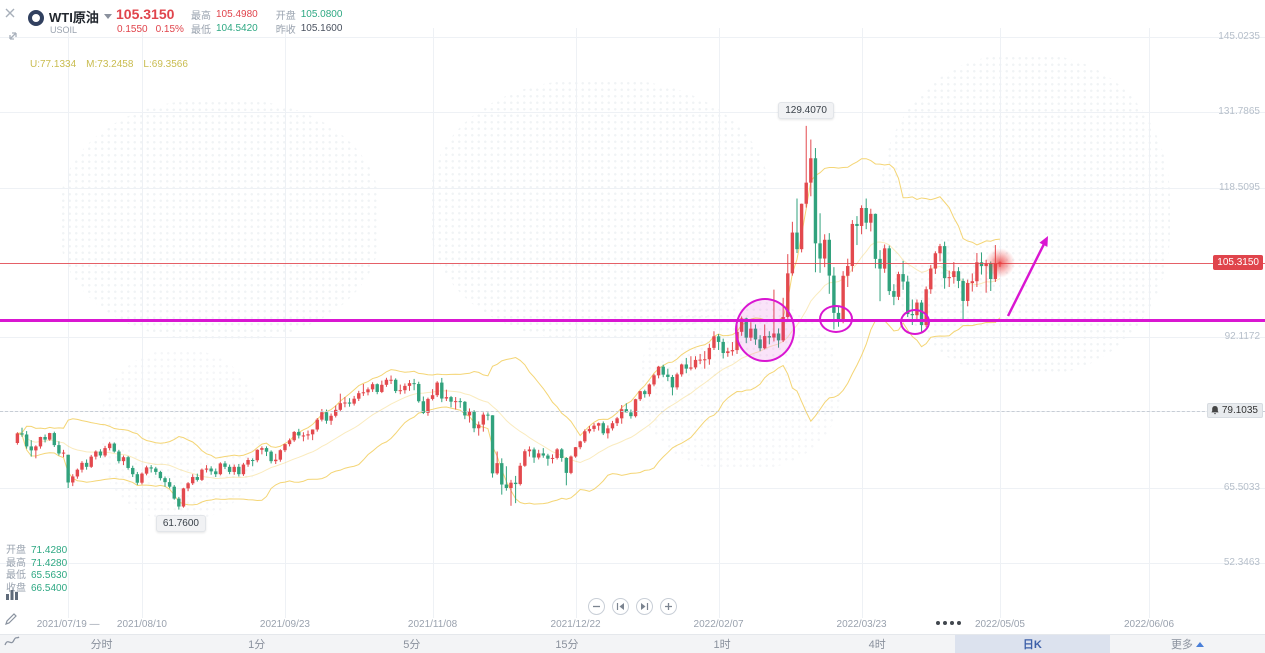  I want to click on resize-diagonal-icon, so click(13, 36).